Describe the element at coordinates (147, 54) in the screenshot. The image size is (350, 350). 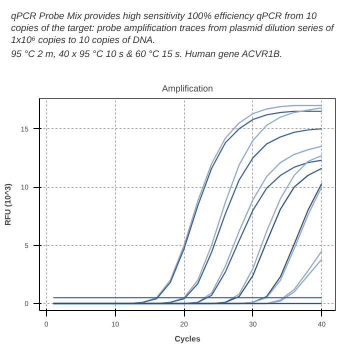
I see `text: 95 °C 2 m, 40 x 95 °C 10 s & 60 °C 15 s. Human gene ACVR1B.` at that location.